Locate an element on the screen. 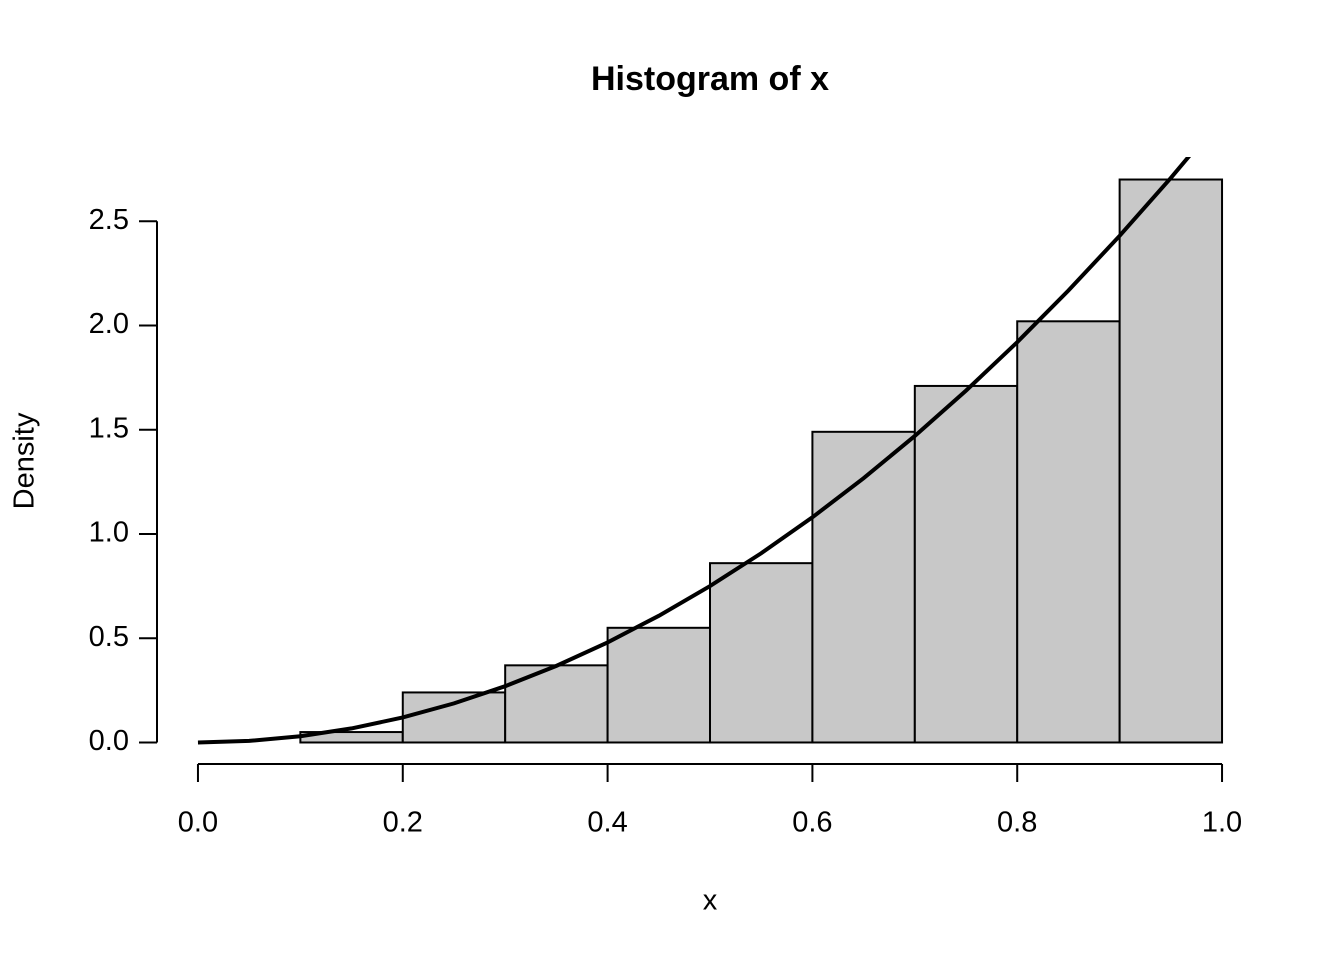 The height and width of the screenshot is (965, 1344). x-tick-label: 0.0 is located at coordinates (198, 823).